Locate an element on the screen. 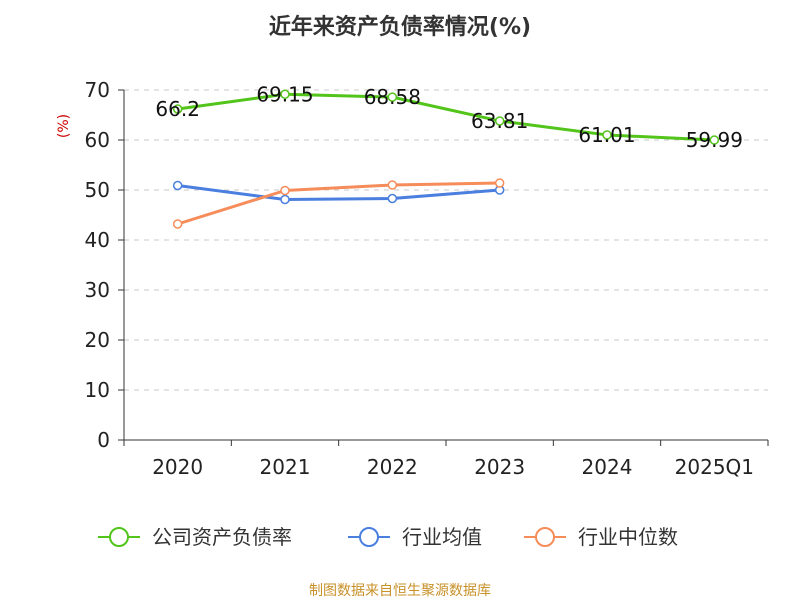  x-tick-label: 2022 is located at coordinates (392, 467).